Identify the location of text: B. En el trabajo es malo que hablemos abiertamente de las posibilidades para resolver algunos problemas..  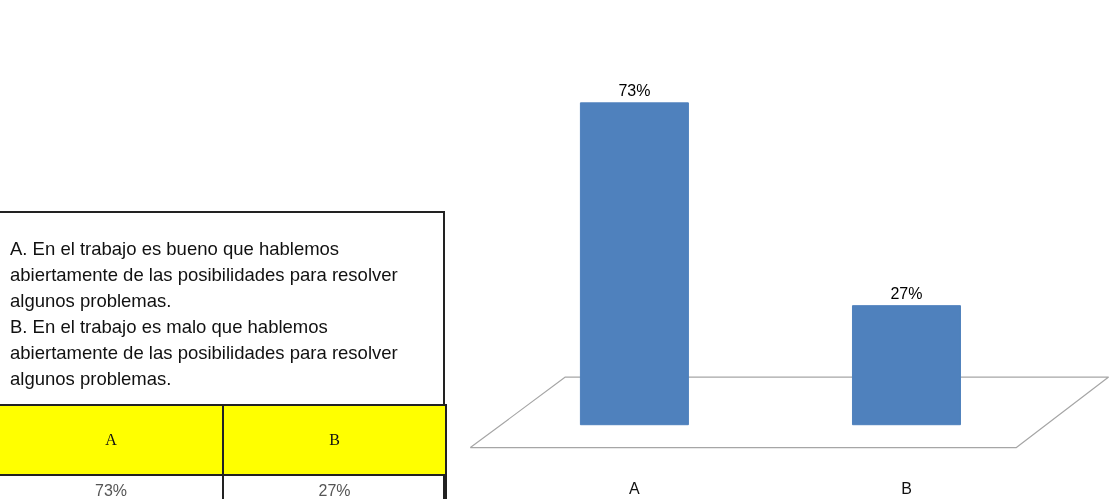
(204, 353).